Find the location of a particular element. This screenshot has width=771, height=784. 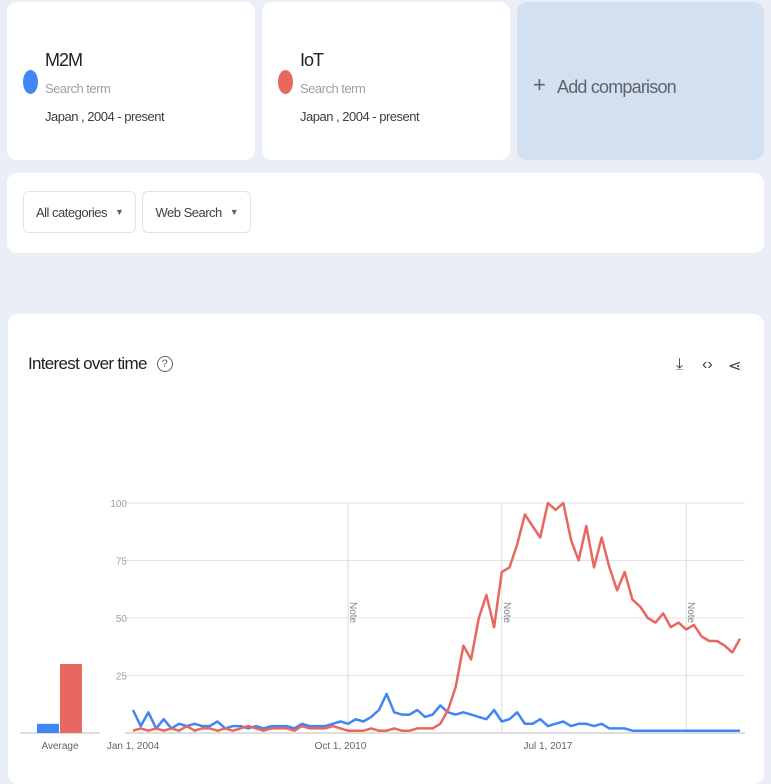

download-icon: ⤓ is located at coordinates (680, 364).